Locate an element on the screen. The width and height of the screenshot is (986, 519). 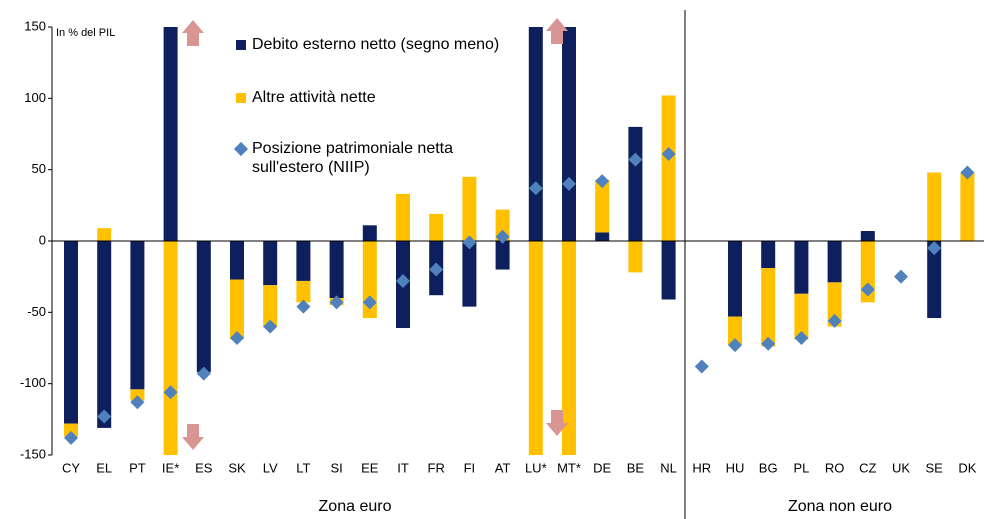
x-tick-label: NL is located at coordinates (668, 467).